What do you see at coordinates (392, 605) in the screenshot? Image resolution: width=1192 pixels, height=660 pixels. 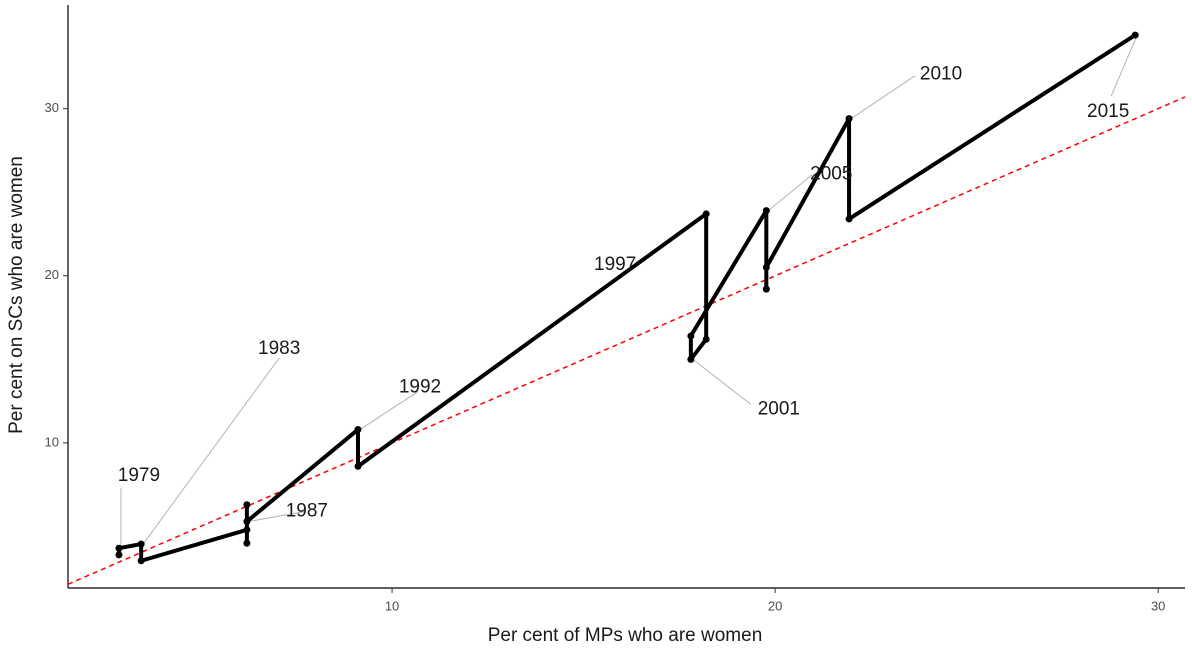 I see `x-tick-label: 10` at bounding box center [392, 605].